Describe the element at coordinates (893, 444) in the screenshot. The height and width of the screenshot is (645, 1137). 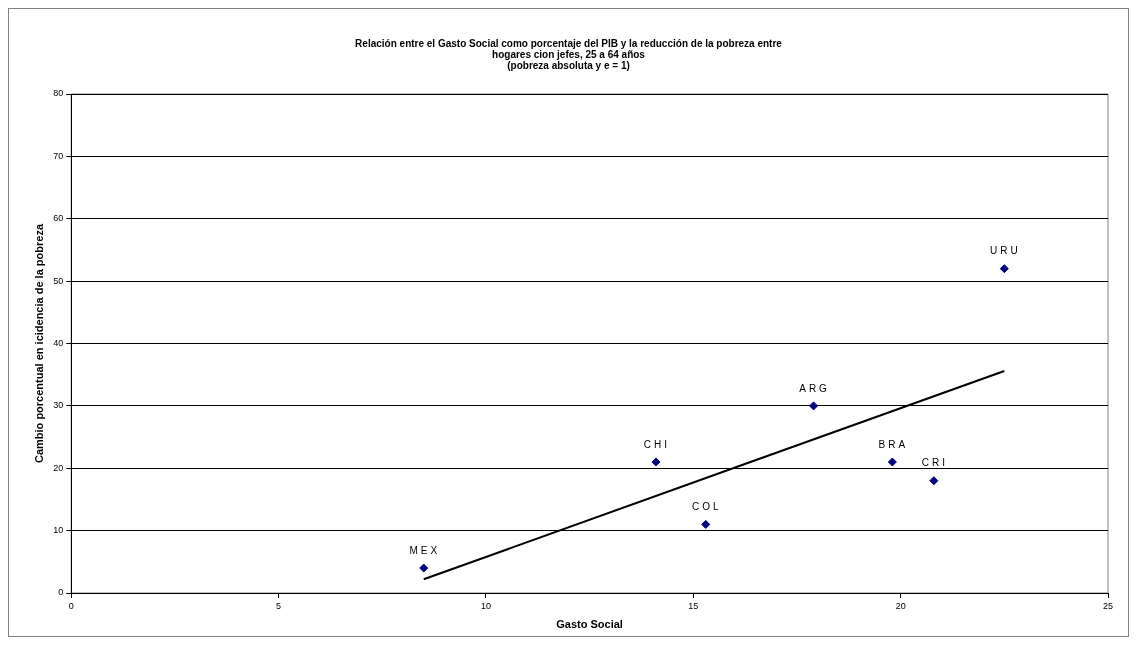
I see `annotation: BRA` at that location.